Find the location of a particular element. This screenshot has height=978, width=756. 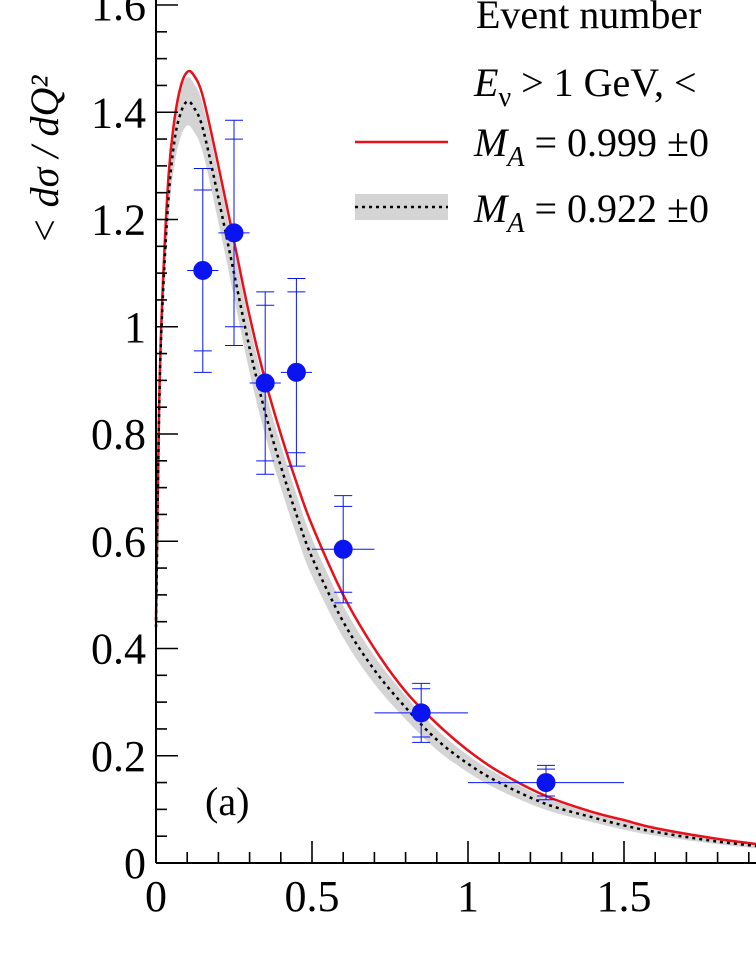

y-tick-label: 0 is located at coordinates (135, 863).